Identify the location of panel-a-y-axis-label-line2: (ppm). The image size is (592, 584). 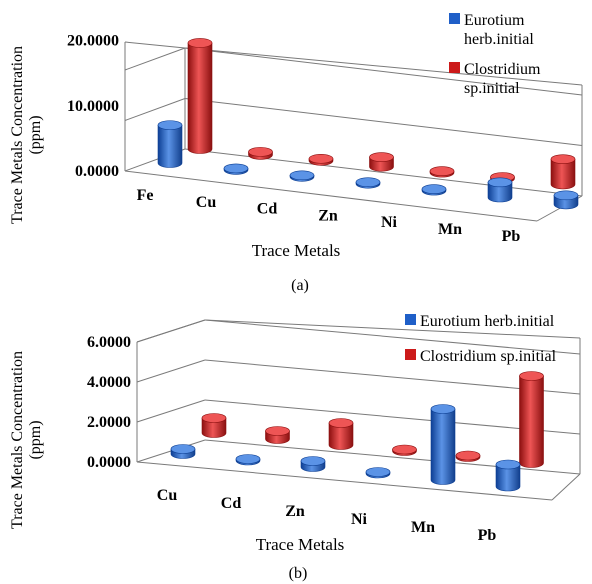
(35, 134).